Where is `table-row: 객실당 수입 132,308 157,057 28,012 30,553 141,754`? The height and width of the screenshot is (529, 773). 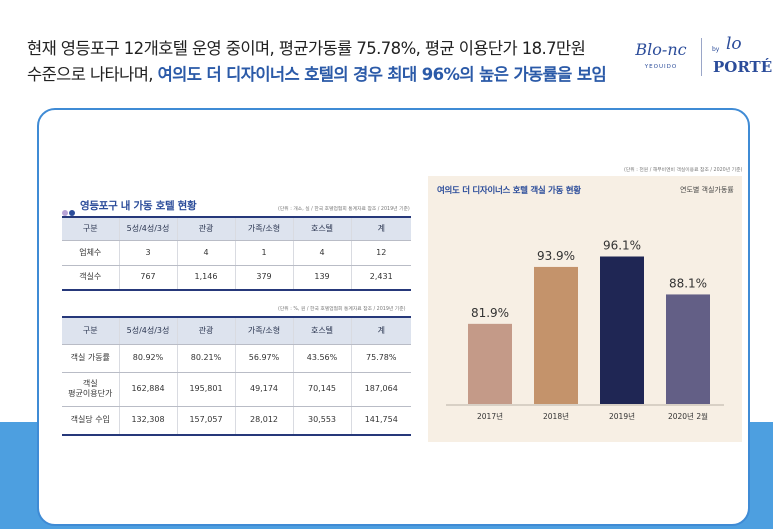
table-row: 객실당 수입 132,308 157,057 28,012 30,553 141,754 is located at coordinates (236, 421).